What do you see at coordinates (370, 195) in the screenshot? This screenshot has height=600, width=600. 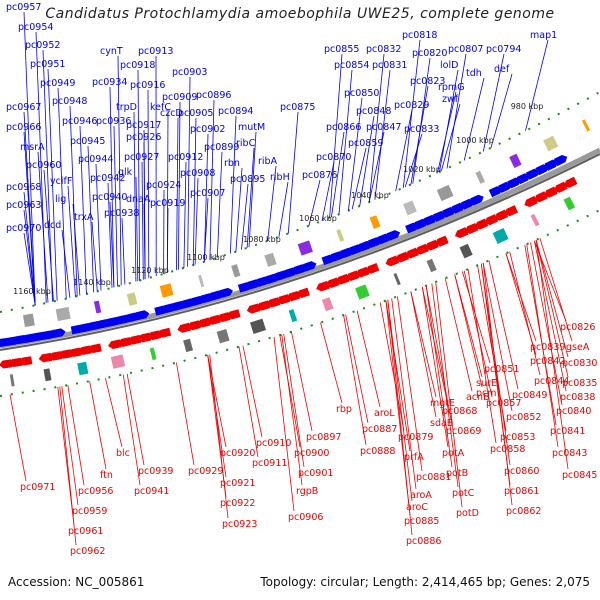 I see `kbp-tick-label: 1040 kbp` at bounding box center [370, 195].